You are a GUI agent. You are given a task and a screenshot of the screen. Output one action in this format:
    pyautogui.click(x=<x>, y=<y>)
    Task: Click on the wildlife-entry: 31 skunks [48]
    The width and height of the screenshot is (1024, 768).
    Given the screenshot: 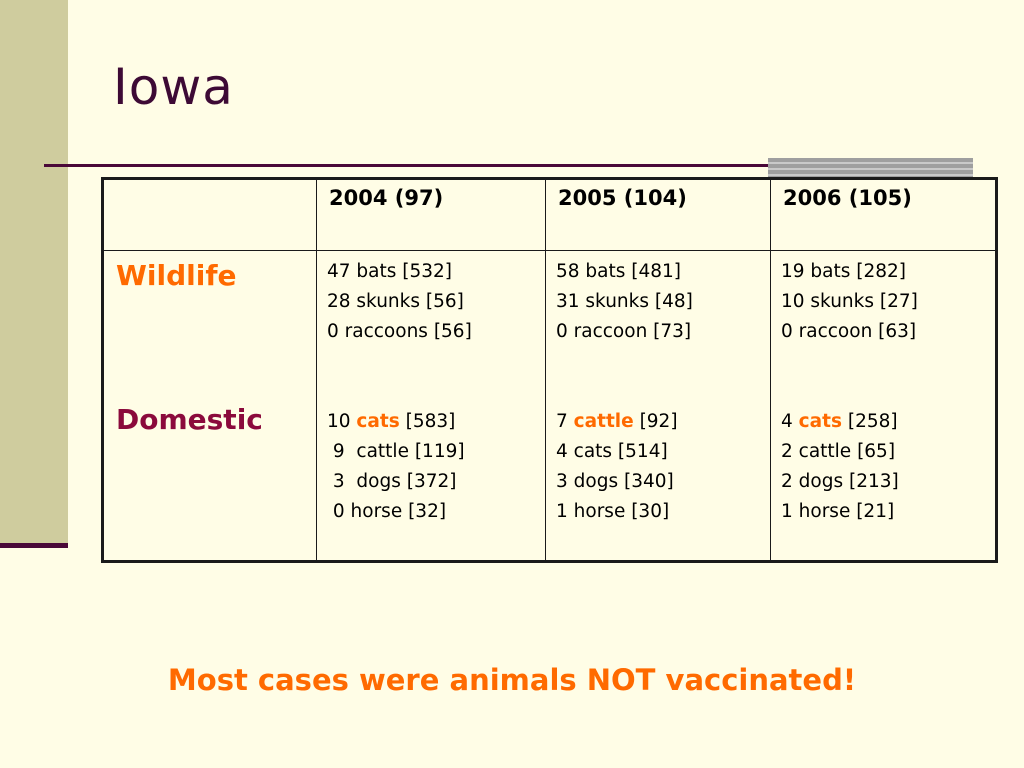 What is the action you would take?
    pyautogui.click(x=624, y=301)
    